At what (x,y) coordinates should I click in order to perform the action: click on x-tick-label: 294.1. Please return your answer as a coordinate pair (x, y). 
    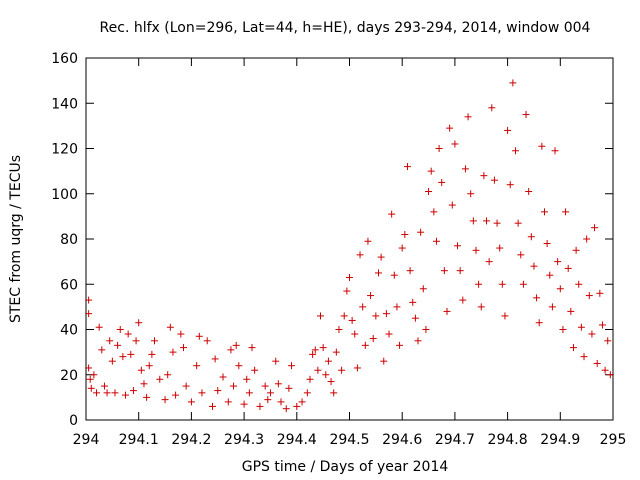
    Looking at the image, I should click on (139, 440).